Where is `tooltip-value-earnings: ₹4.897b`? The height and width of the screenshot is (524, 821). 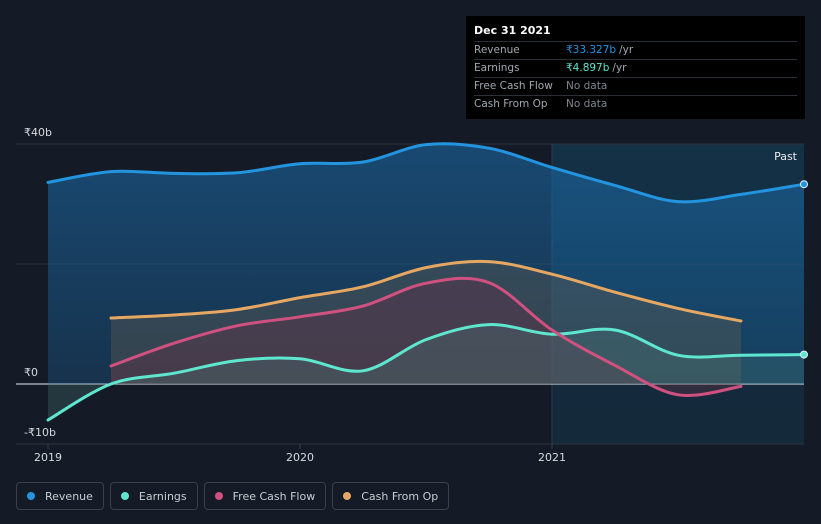 tooltip-value-earnings: ₹4.897b is located at coordinates (588, 68).